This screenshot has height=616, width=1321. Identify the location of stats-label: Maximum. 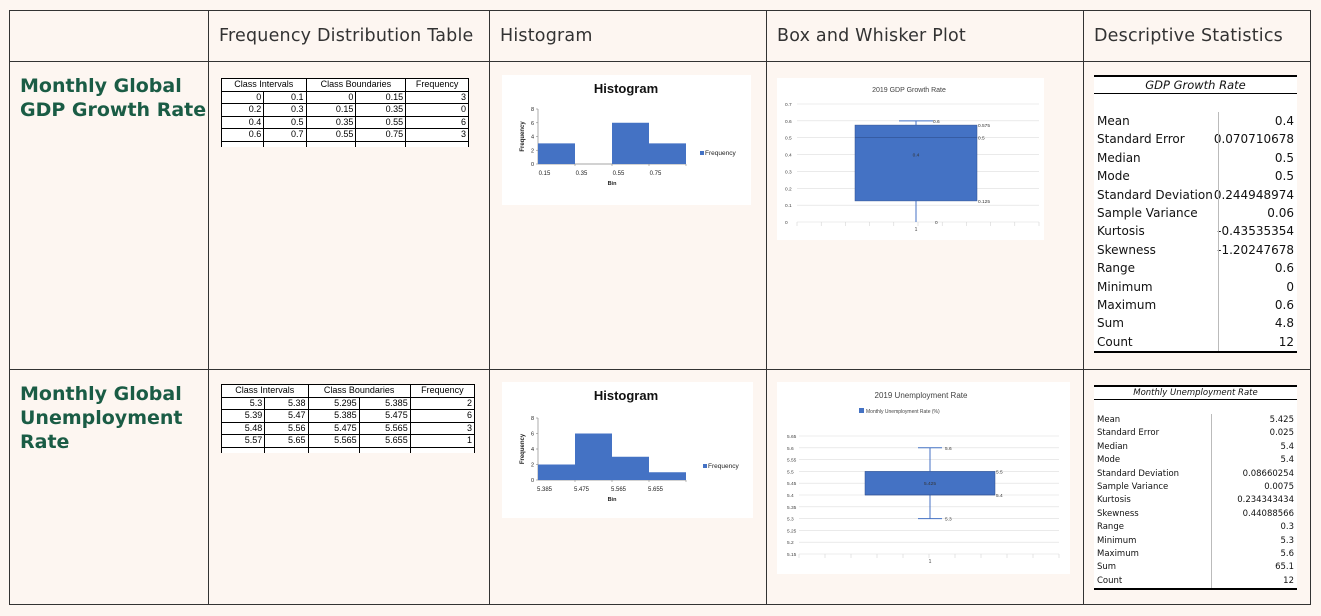
(1127, 304).